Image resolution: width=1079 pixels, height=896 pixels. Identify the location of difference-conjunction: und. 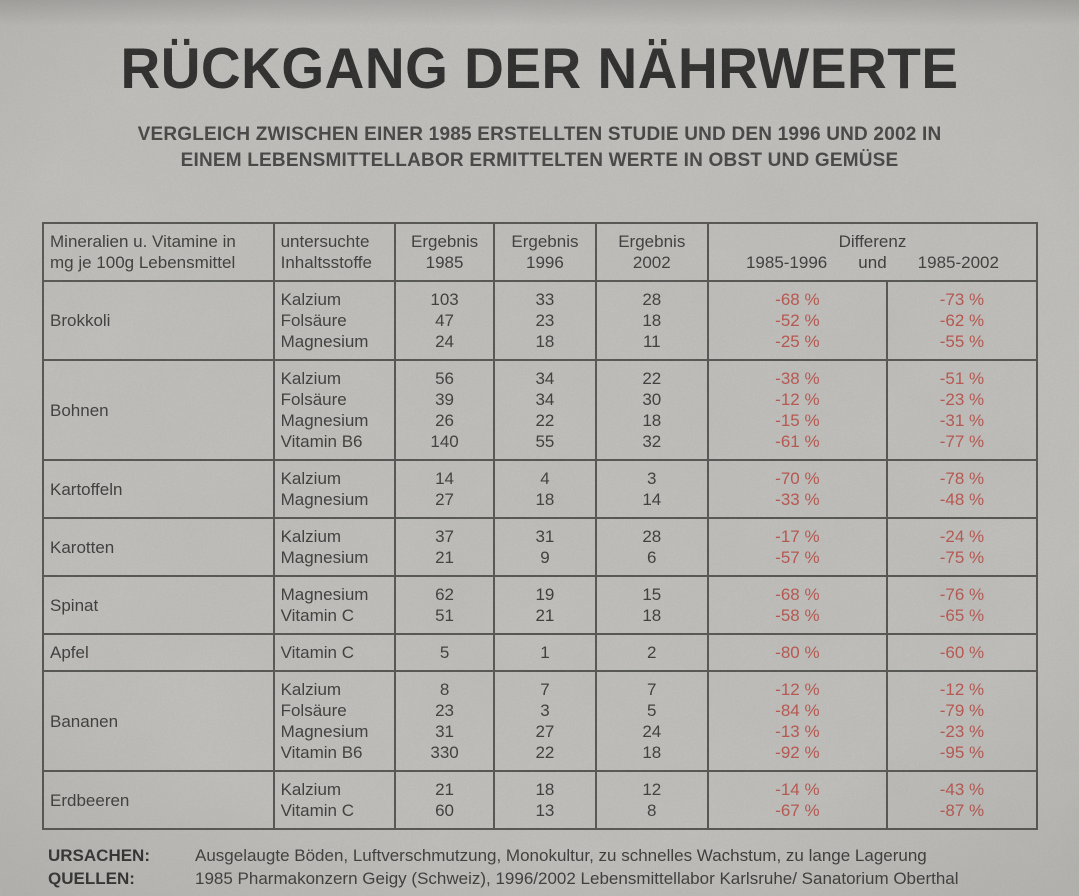
(872, 262).